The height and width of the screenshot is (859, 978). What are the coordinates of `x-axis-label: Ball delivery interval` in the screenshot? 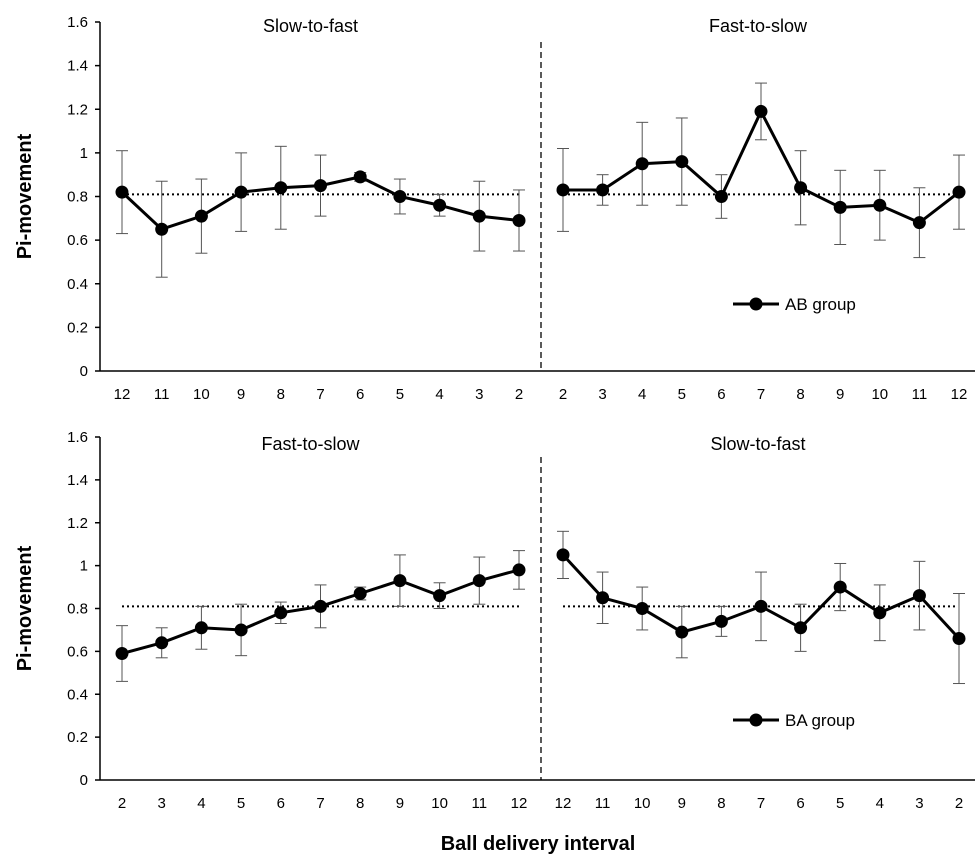 It's located at (538, 844).